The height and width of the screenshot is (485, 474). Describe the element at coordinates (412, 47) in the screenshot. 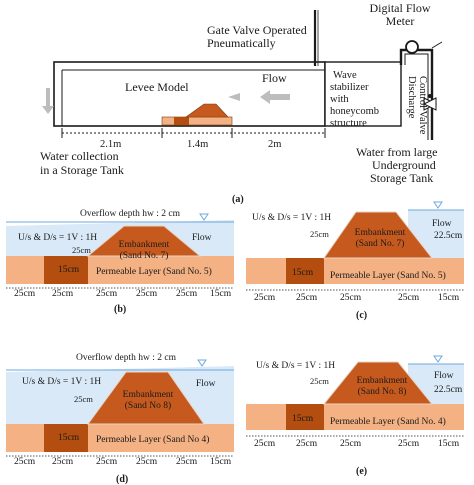

I see `digital-flow-meter-icon` at that location.